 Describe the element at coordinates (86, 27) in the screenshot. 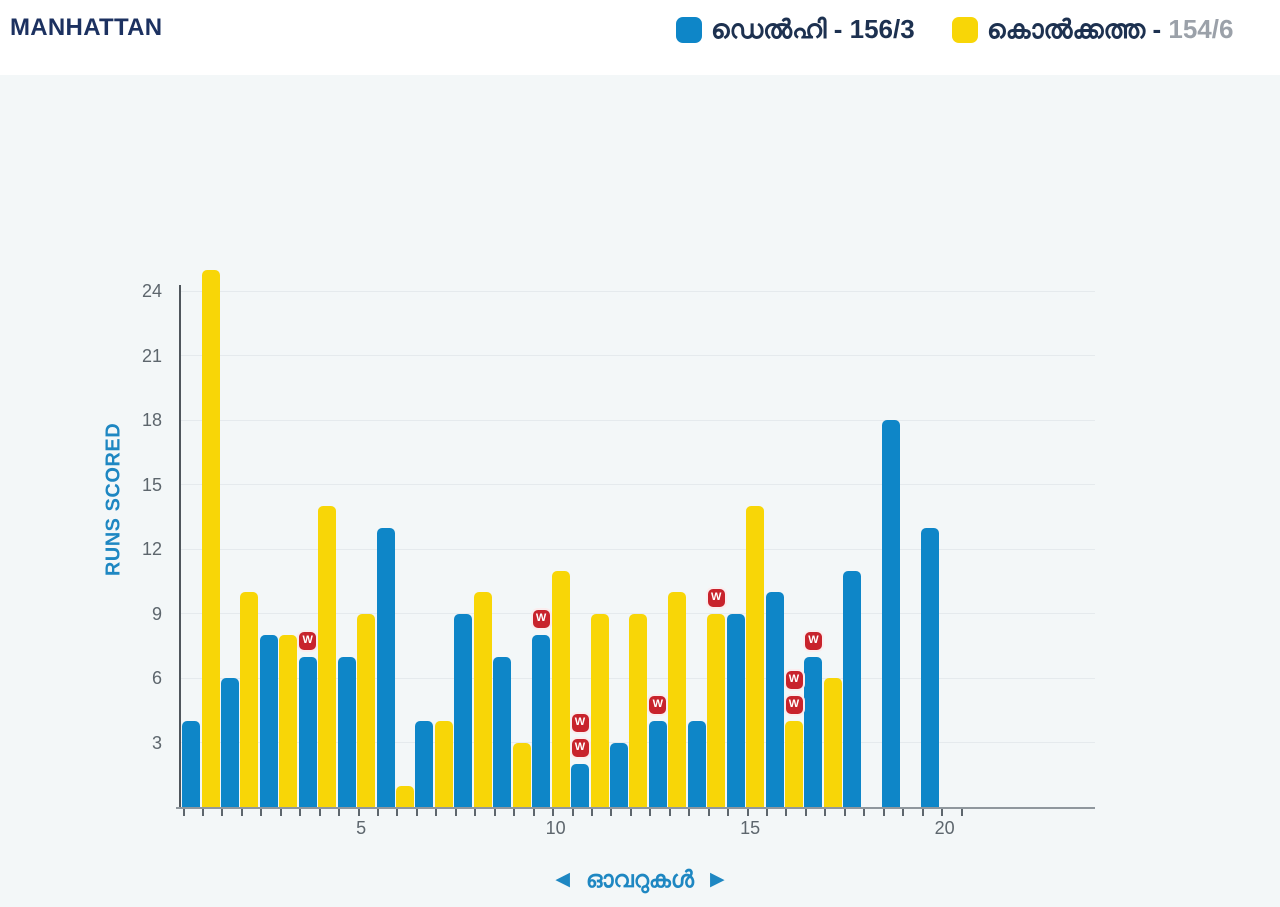

I see `chart-title: MANHATTAN` at that location.